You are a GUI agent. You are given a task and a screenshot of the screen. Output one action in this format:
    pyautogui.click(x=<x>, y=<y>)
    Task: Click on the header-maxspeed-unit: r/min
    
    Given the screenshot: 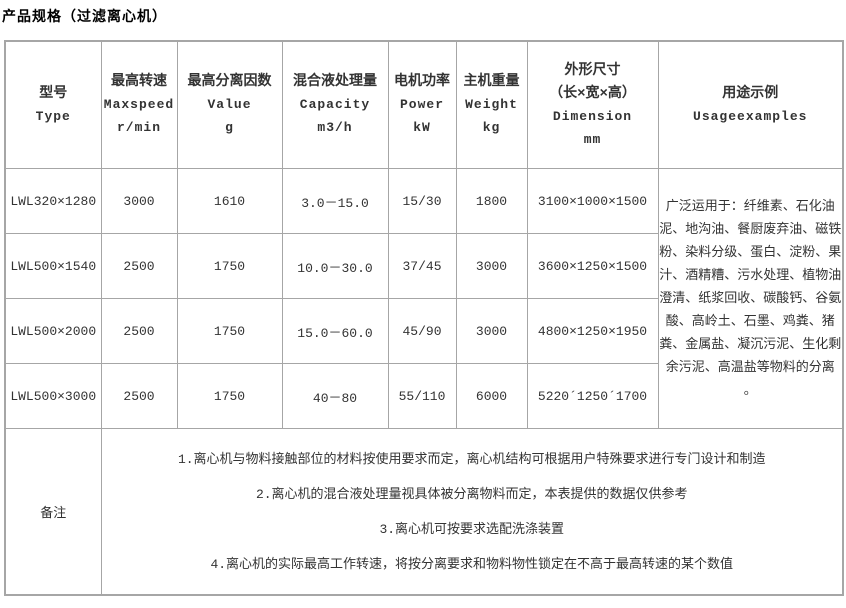 What is the action you would take?
    pyautogui.click(x=138, y=127)
    